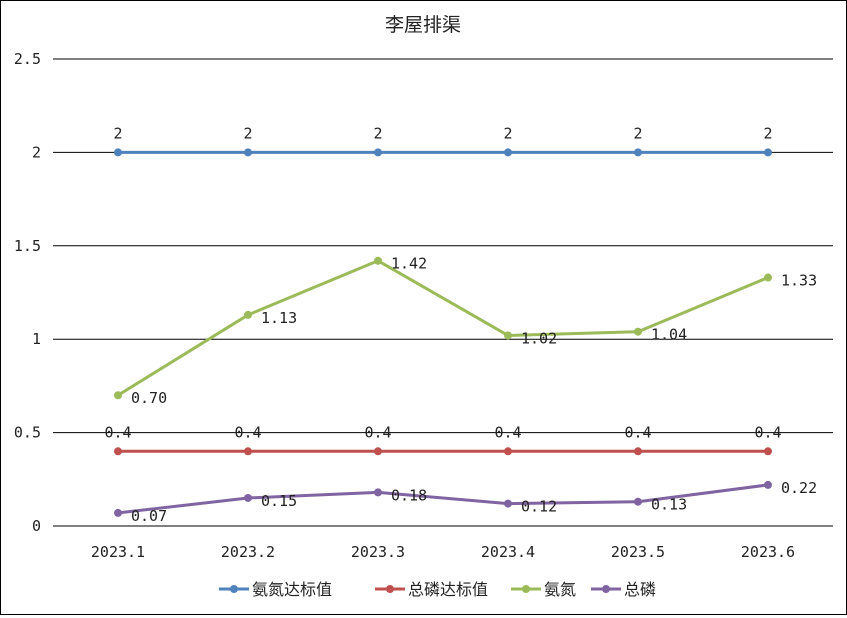  What do you see at coordinates (539, 338) in the screenshot?
I see `data-label: 1.02` at bounding box center [539, 338].